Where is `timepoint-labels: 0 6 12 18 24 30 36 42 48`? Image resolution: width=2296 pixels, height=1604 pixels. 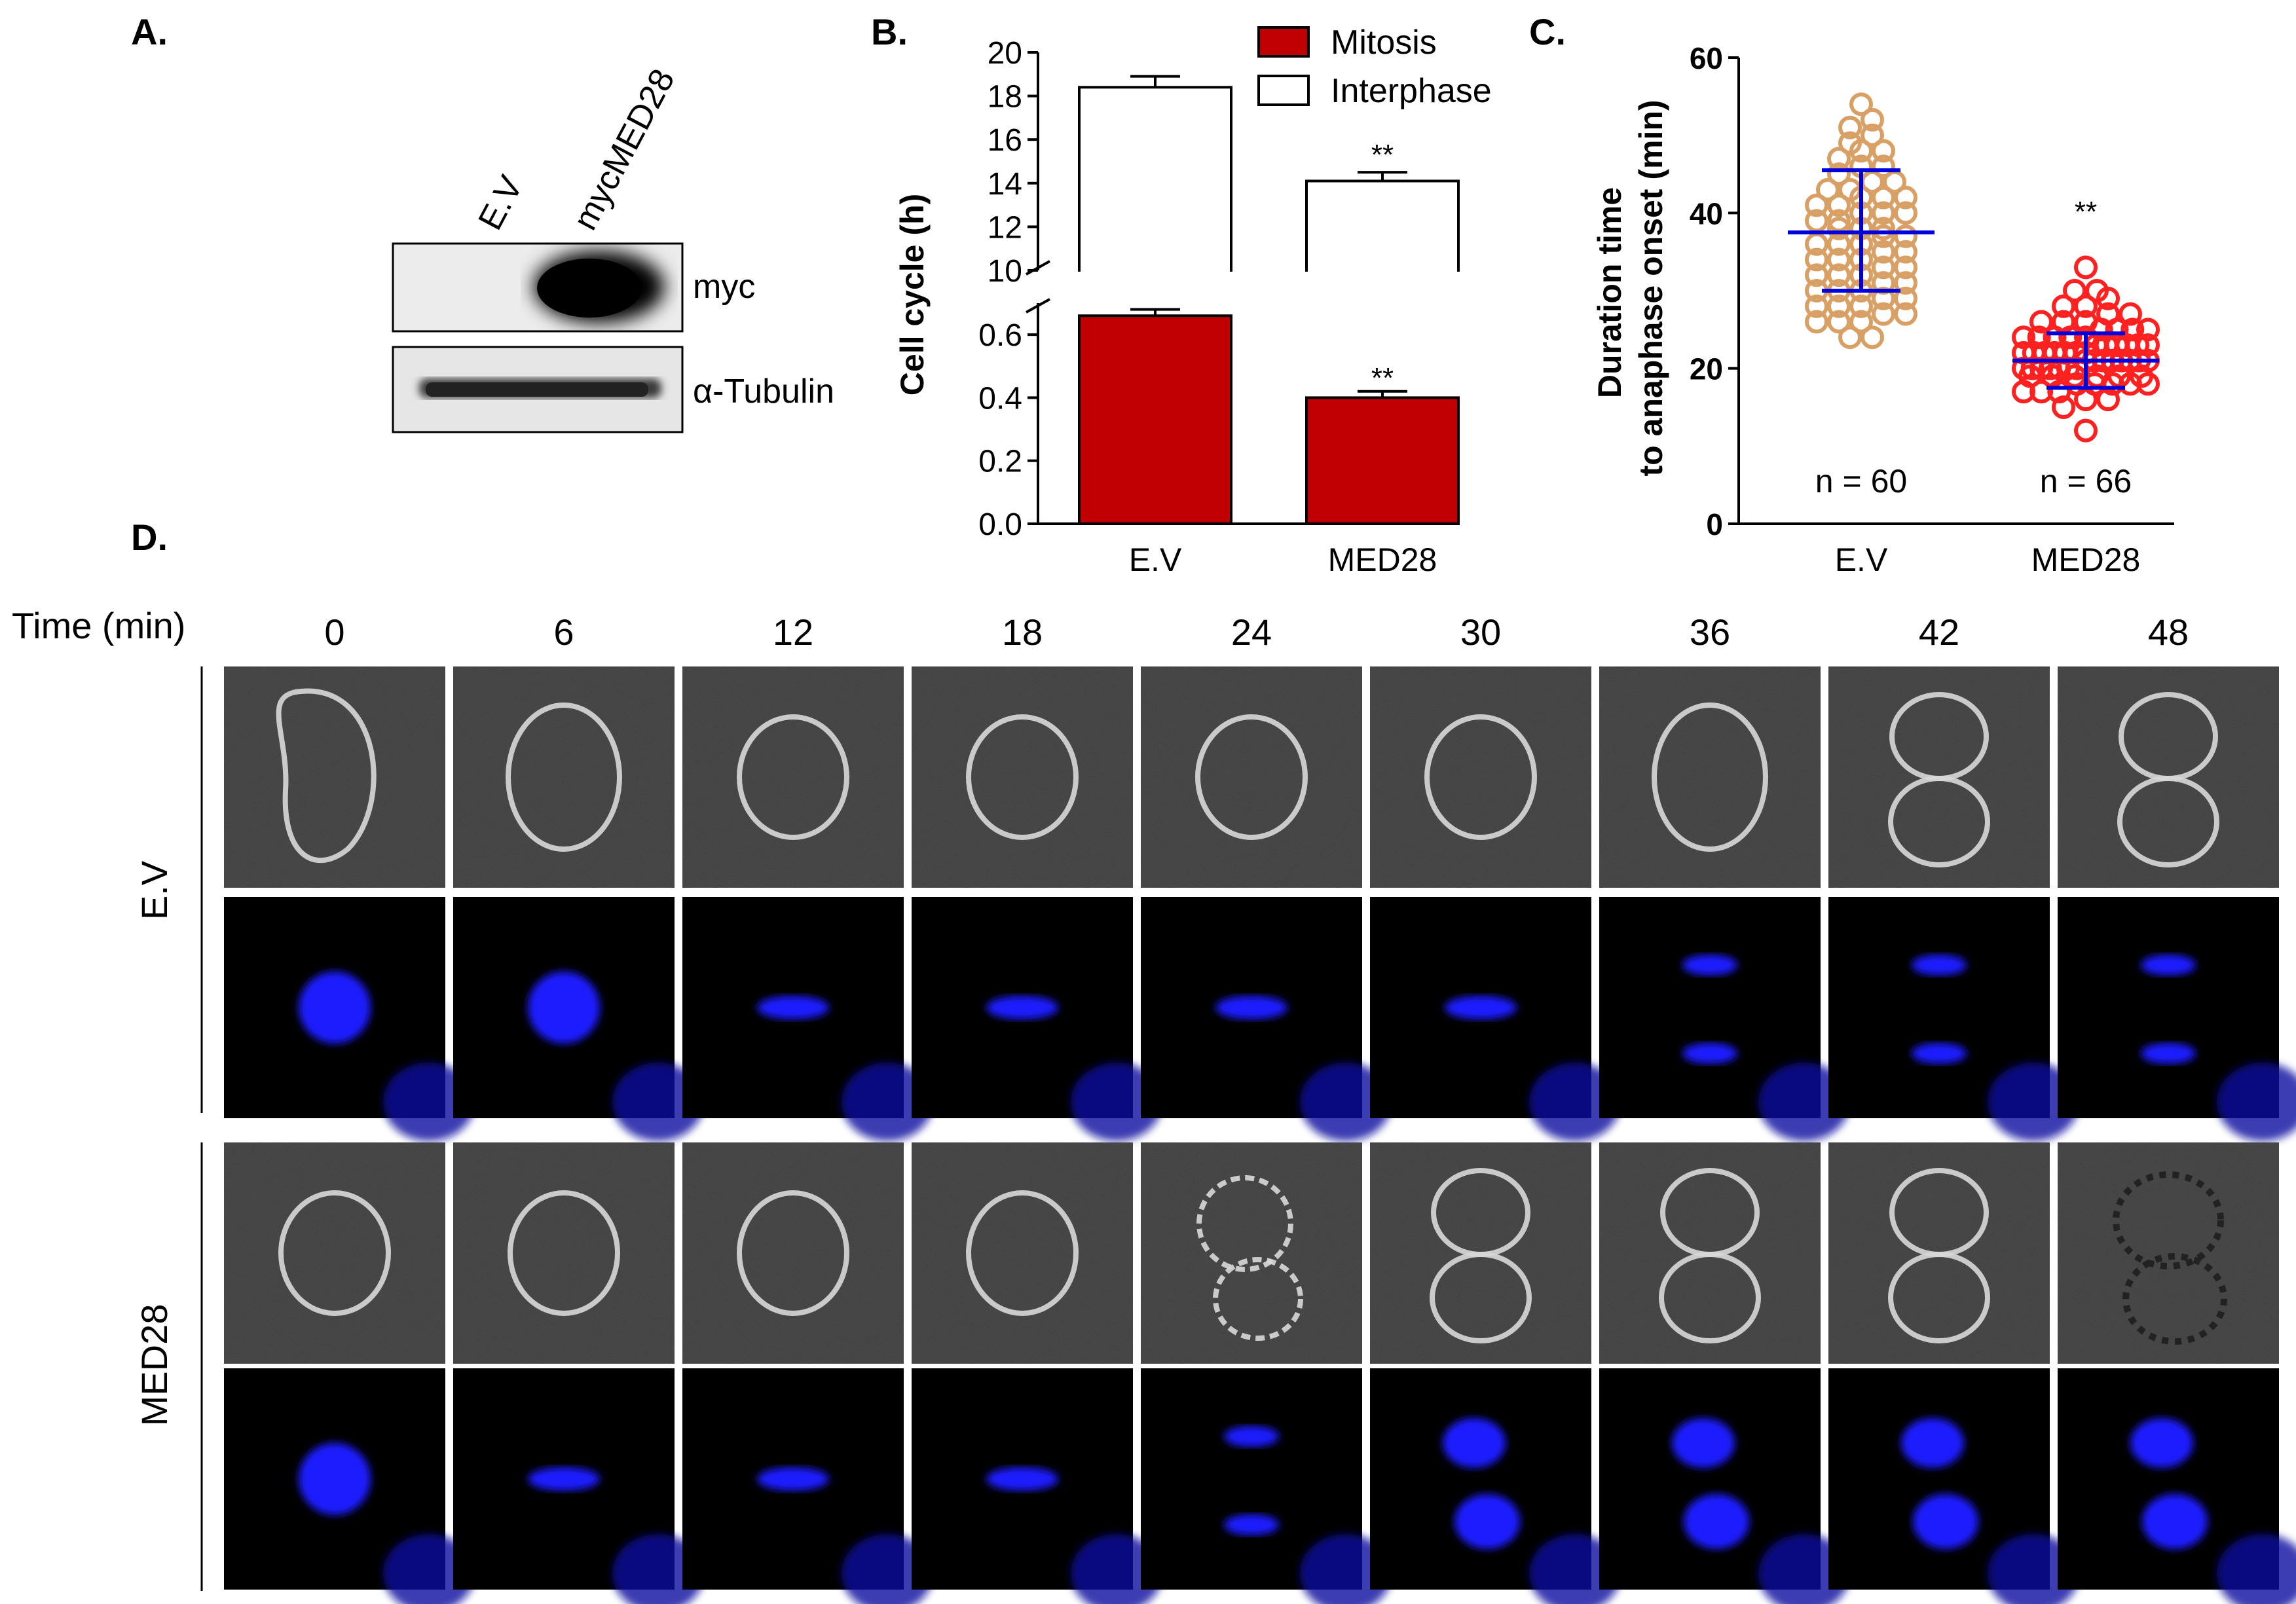 timepoint-labels: 0 6 12 18 24 30 36 42 48 is located at coordinates (1257, 632).